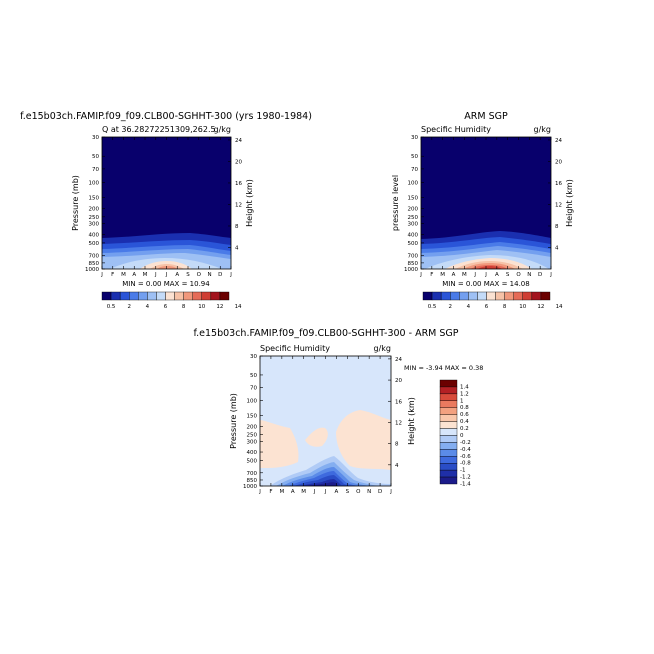 The width and height of the screenshot is (654, 654). I want to click on colorbar-label: 0.8, so click(464, 408).